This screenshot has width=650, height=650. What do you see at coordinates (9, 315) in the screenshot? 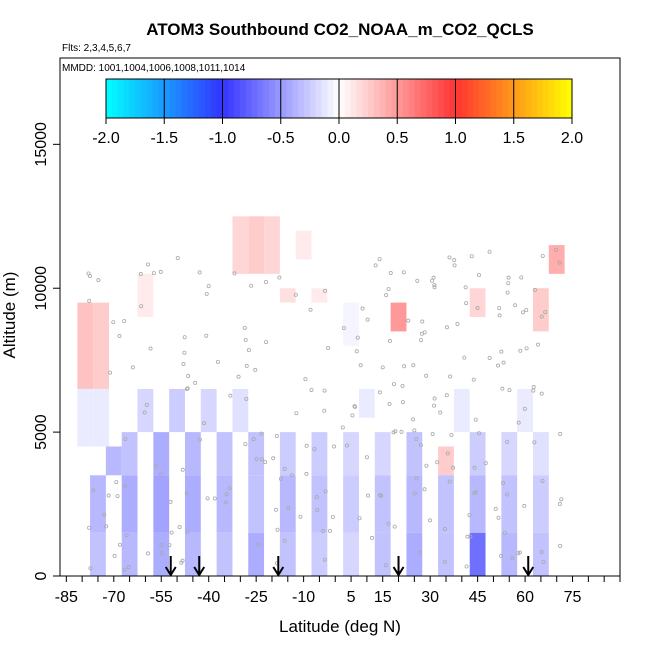
I see `y-axis-label: Altitude (m)` at bounding box center [9, 315].